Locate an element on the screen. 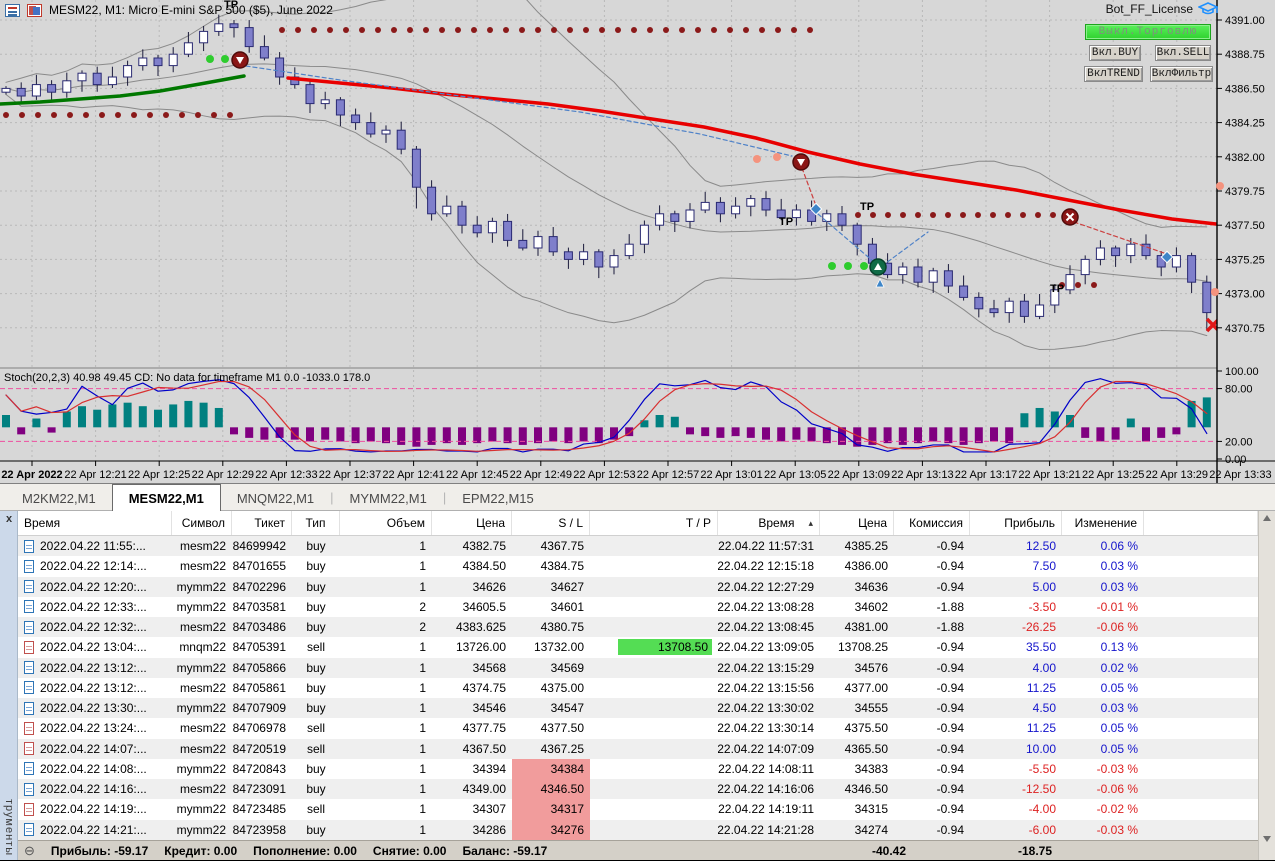  cell-time2: 2022.04.22 14:07:09 is located at coordinates (766, 748).